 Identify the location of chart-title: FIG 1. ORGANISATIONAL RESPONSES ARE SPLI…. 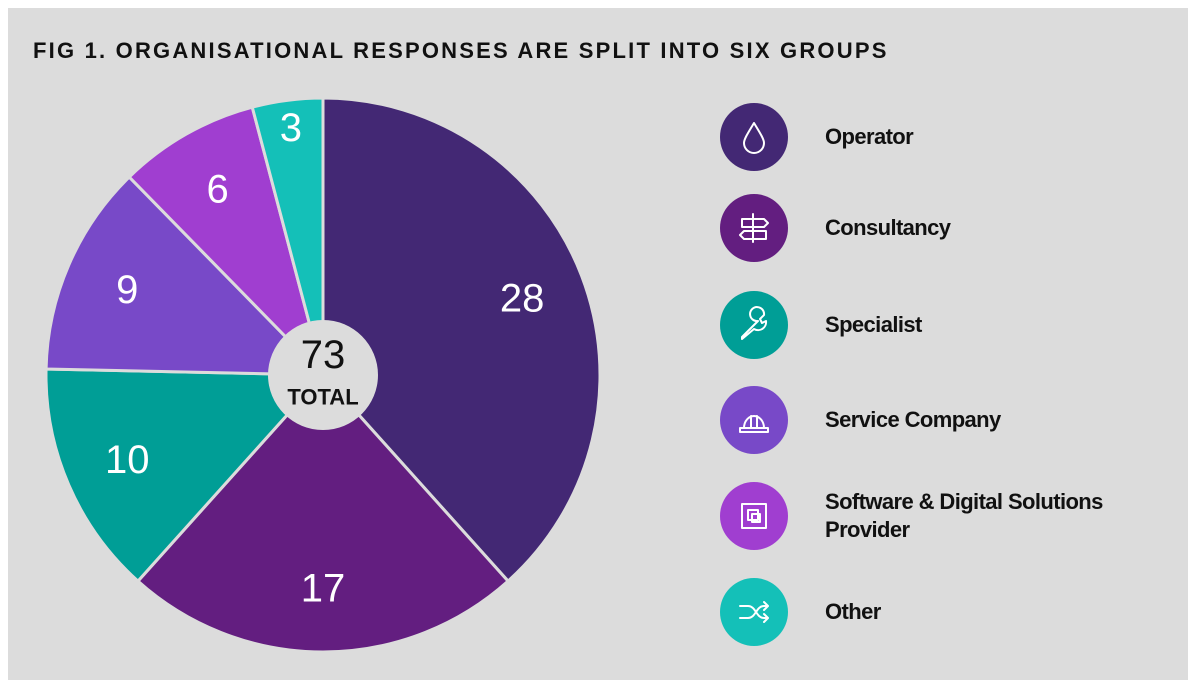
(461, 50).